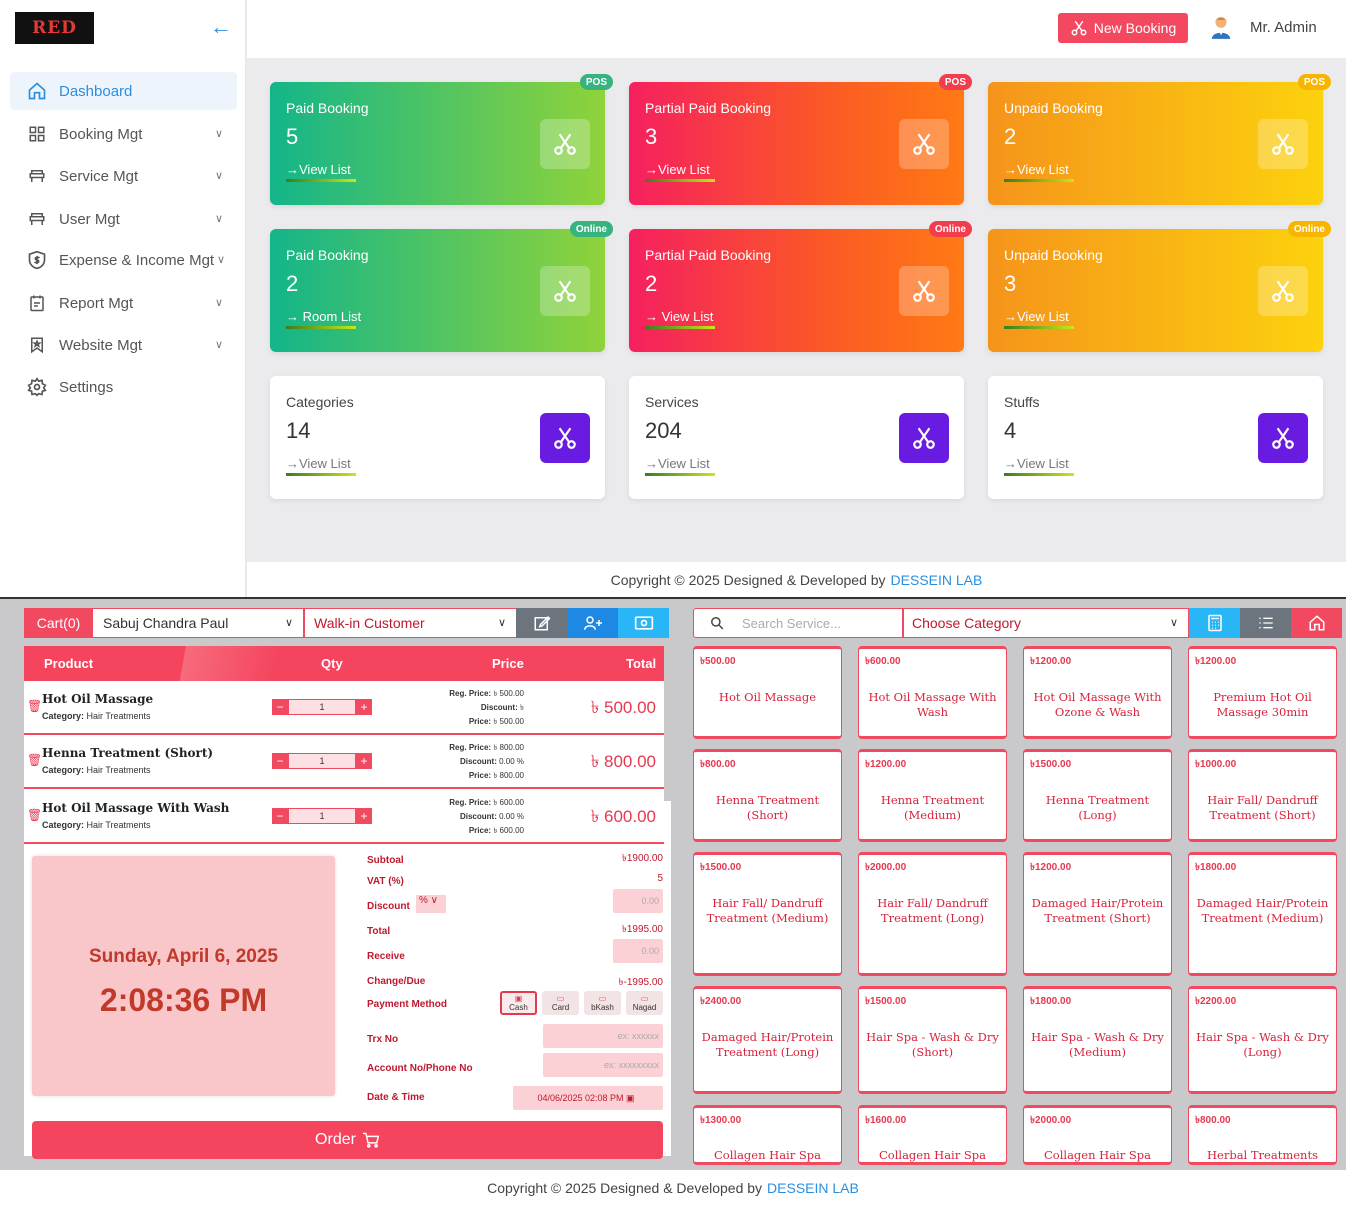  Describe the element at coordinates (602, 1003) in the screenshot. I see `payment-bkash-button: ▭ bKash` at that location.